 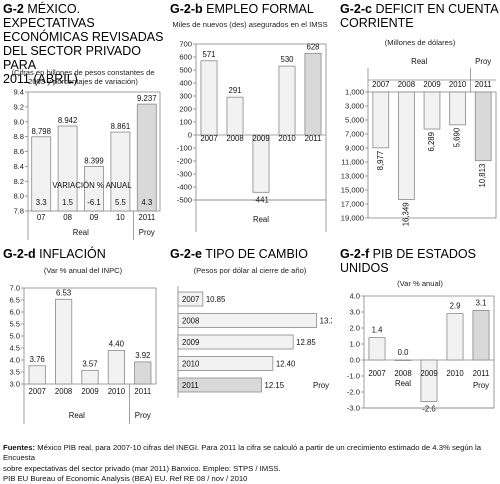 What do you see at coordinates (18, 166) in the screenshot?
I see `y-tick-label: 8.4` at bounding box center [18, 166].